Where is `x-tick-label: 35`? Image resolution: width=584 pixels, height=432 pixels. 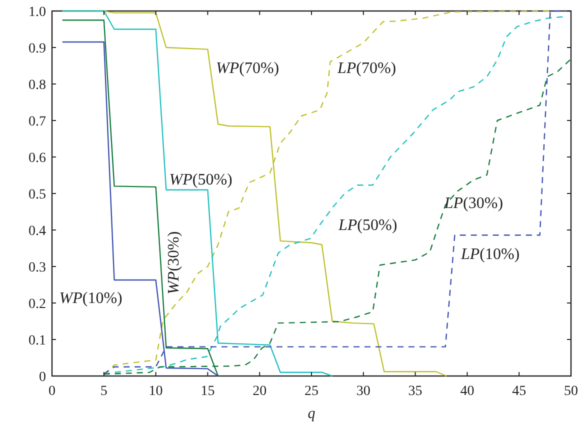 x-tick-label: 35 is located at coordinates (415, 391).